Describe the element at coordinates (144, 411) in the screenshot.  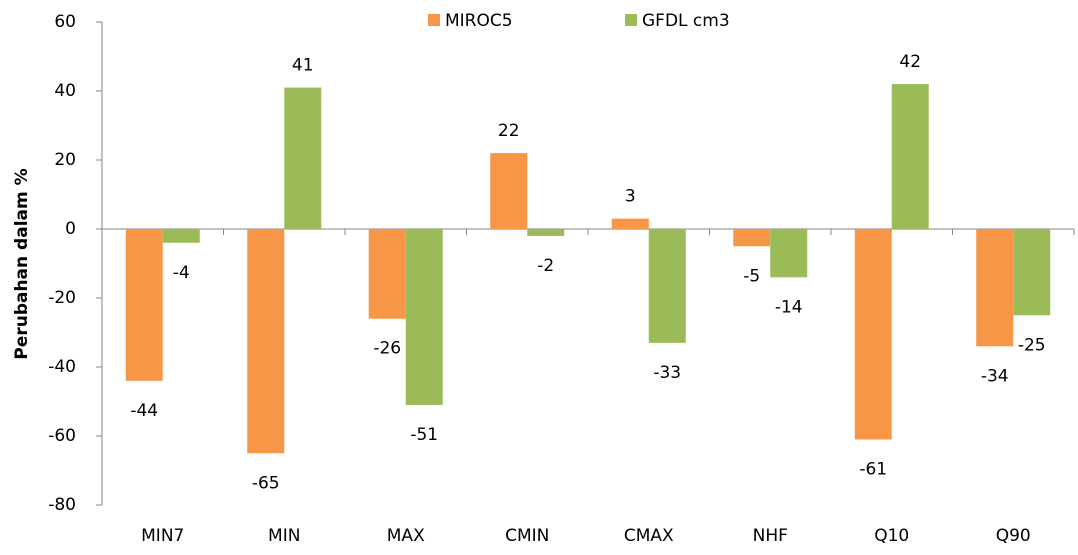
I see `data-label: -44` at that location.